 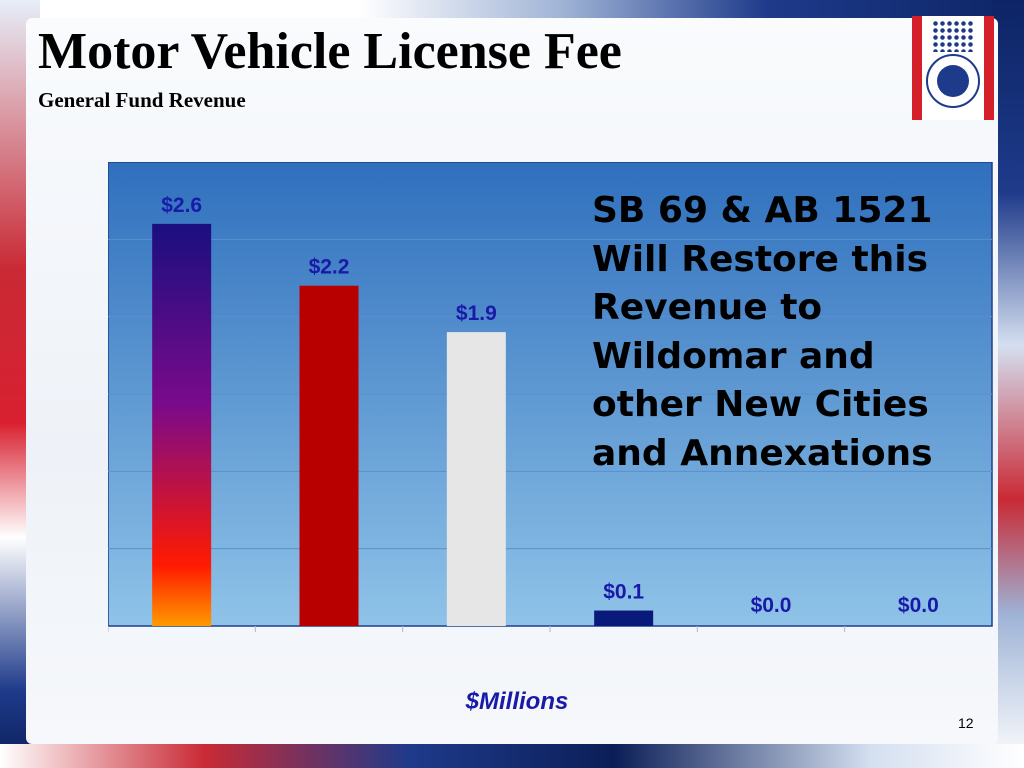 What do you see at coordinates (771, 605) in the screenshot?
I see `data-label-fy-12-13: $0.0` at bounding box center [771, 605].